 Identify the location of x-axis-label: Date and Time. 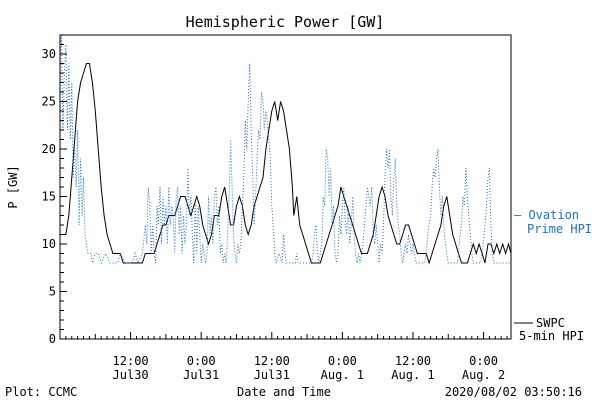
(284, 392).